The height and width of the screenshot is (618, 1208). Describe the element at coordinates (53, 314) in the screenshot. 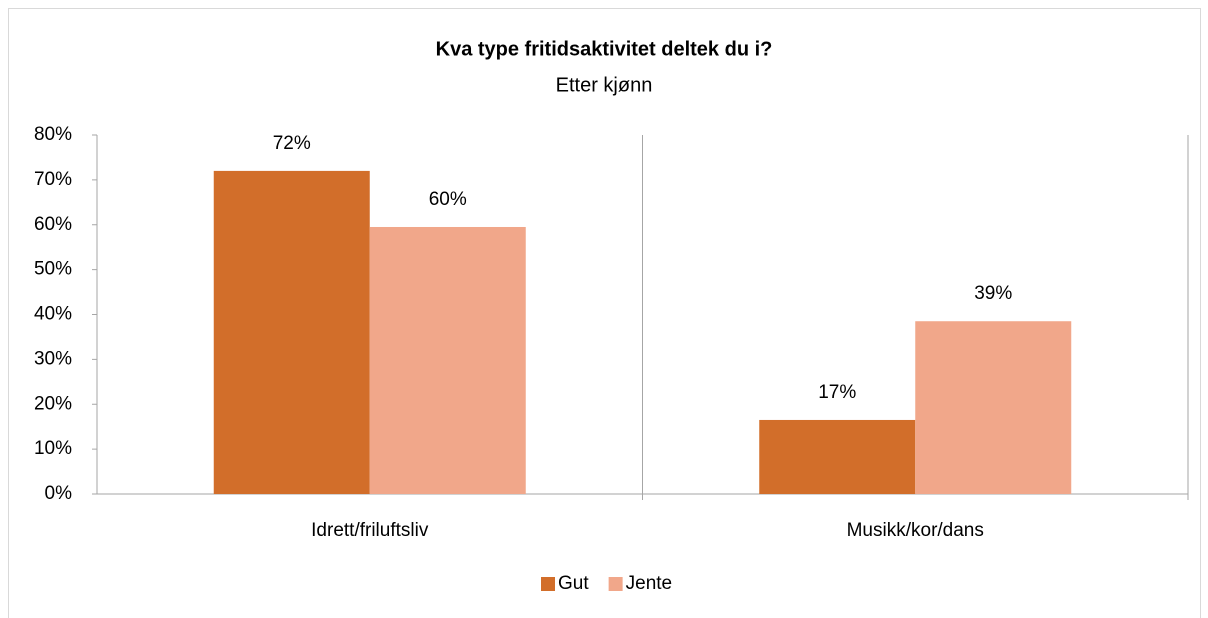

I see `y-tick-label: 40%` at that location.